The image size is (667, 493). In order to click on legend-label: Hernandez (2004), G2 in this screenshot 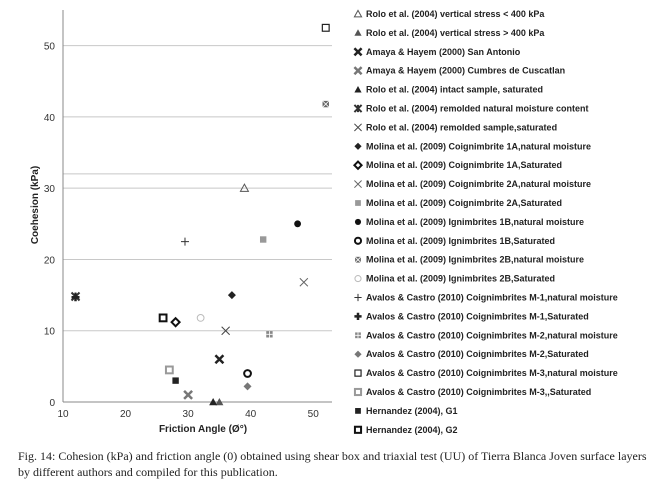, I will do `click(412, 430)`.